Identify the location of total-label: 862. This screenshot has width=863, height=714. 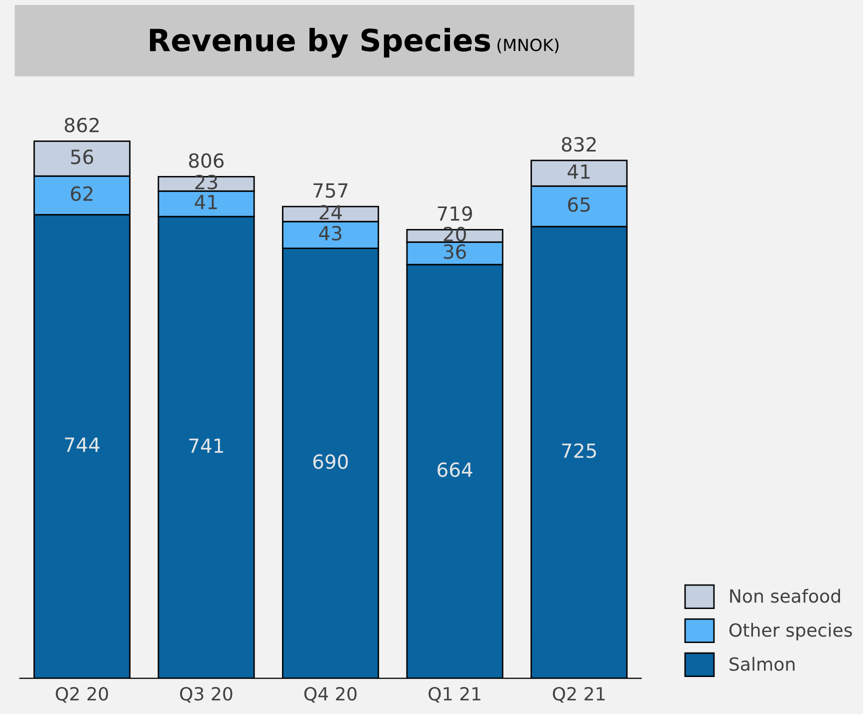
(81, 125).